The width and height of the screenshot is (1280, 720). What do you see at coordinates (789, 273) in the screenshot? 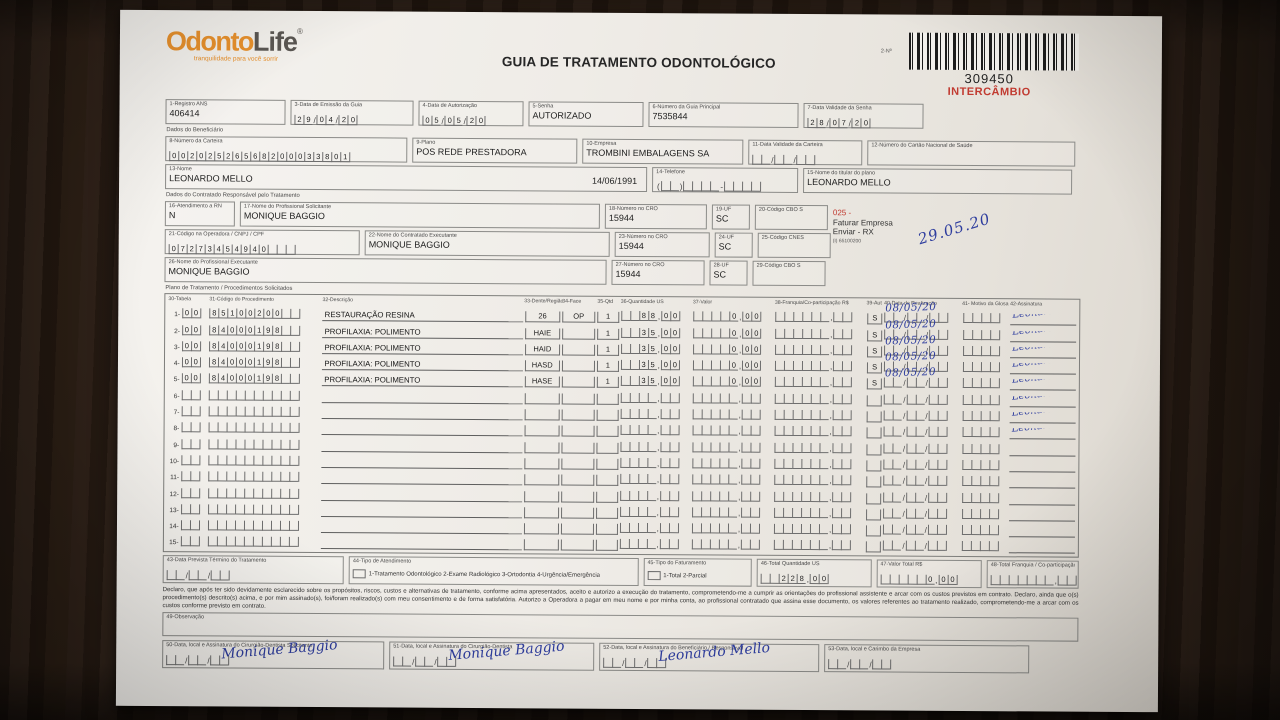
I see `field-cbo-executante: 29-Código CBO S` at bounding box center [789, 273].